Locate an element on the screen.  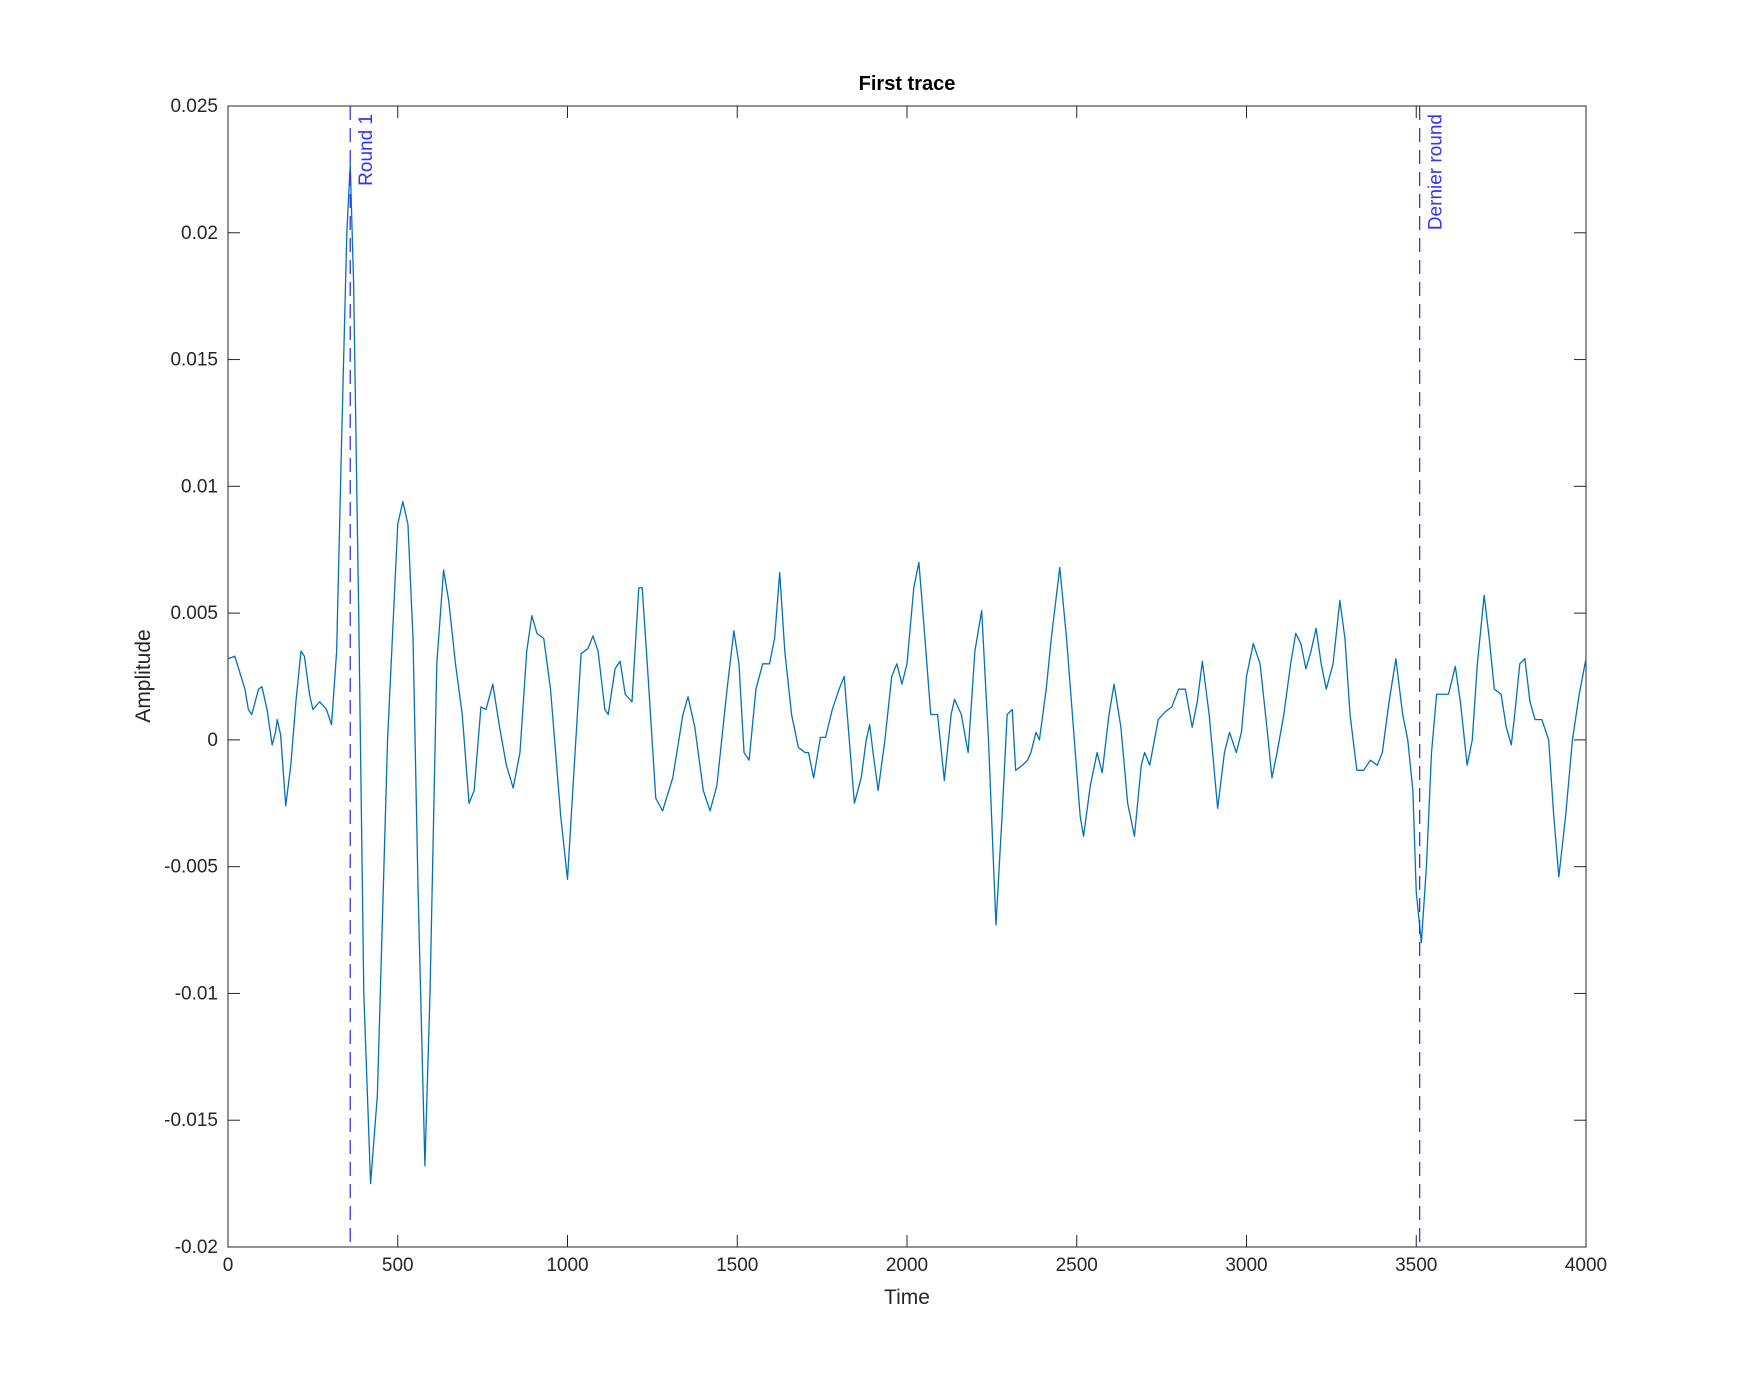
y-tick-label: -0.005 is located at coordinates (191, 867).